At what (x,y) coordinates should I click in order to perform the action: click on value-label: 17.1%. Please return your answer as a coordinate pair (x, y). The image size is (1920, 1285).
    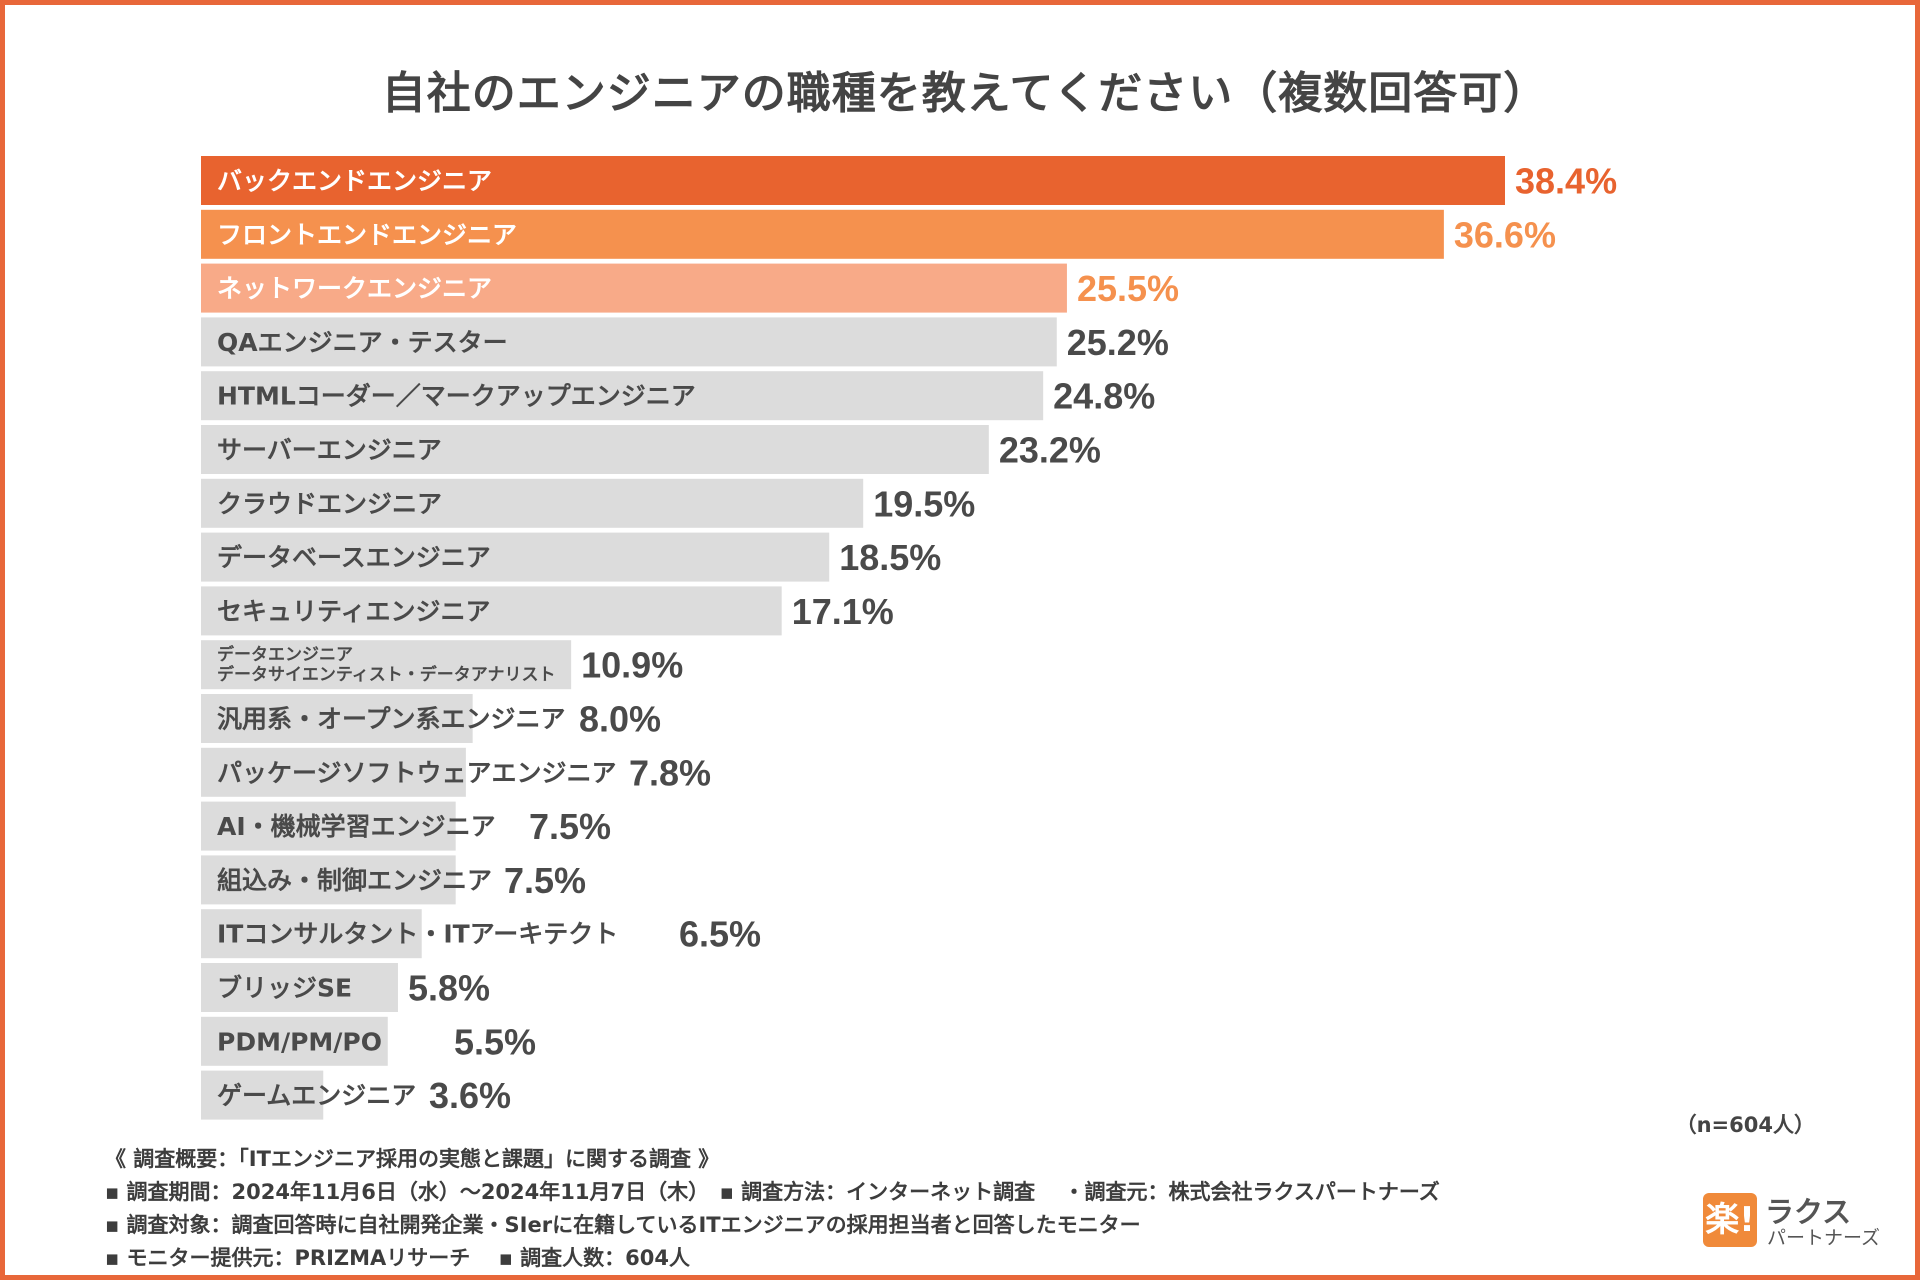
    Looking at the image, I should click on (843, 611).